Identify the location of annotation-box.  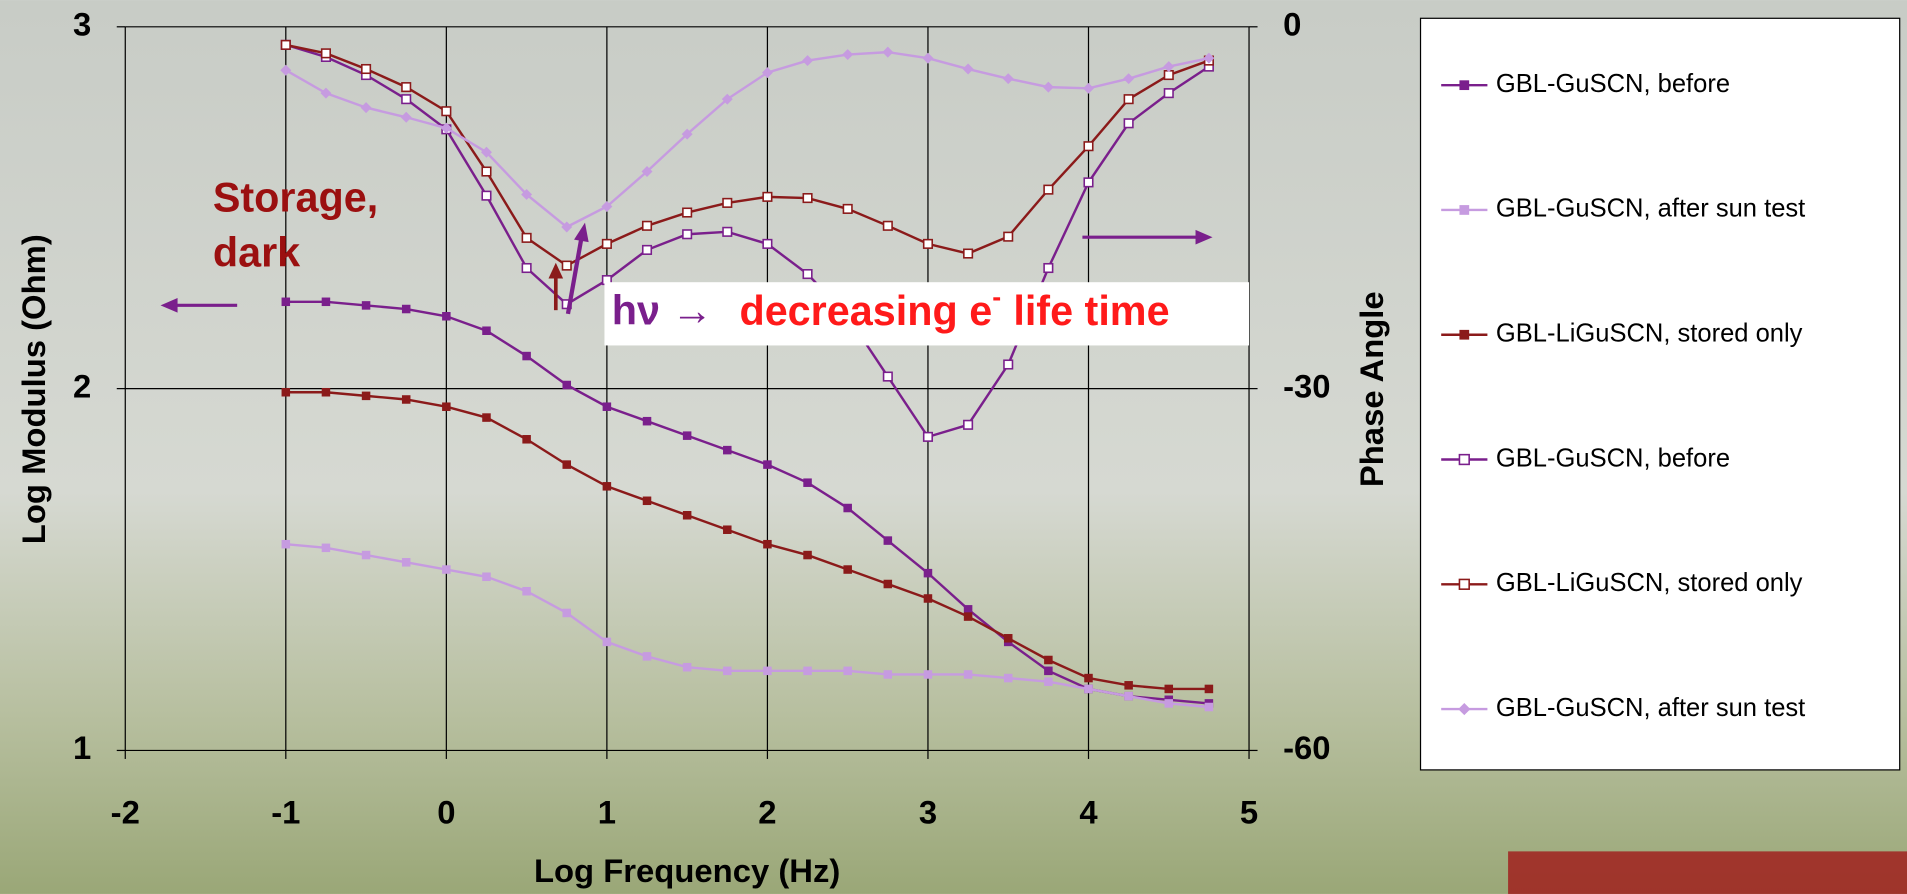
(927, 314).